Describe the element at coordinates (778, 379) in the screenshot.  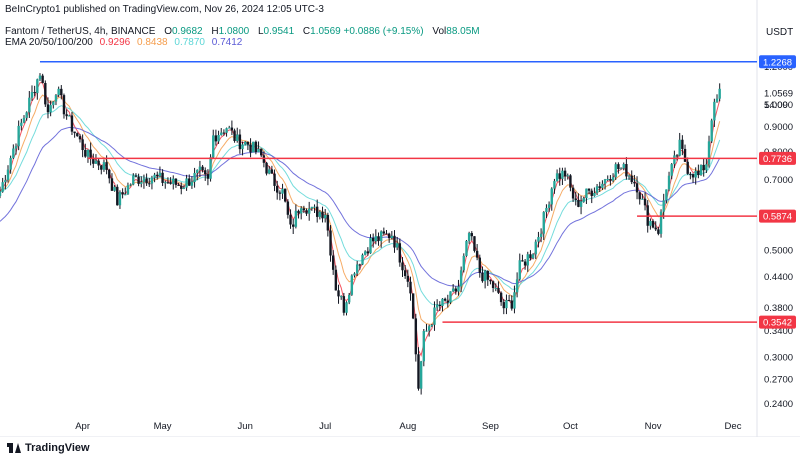
I see `y-tick-label: 0.2700` at that location.